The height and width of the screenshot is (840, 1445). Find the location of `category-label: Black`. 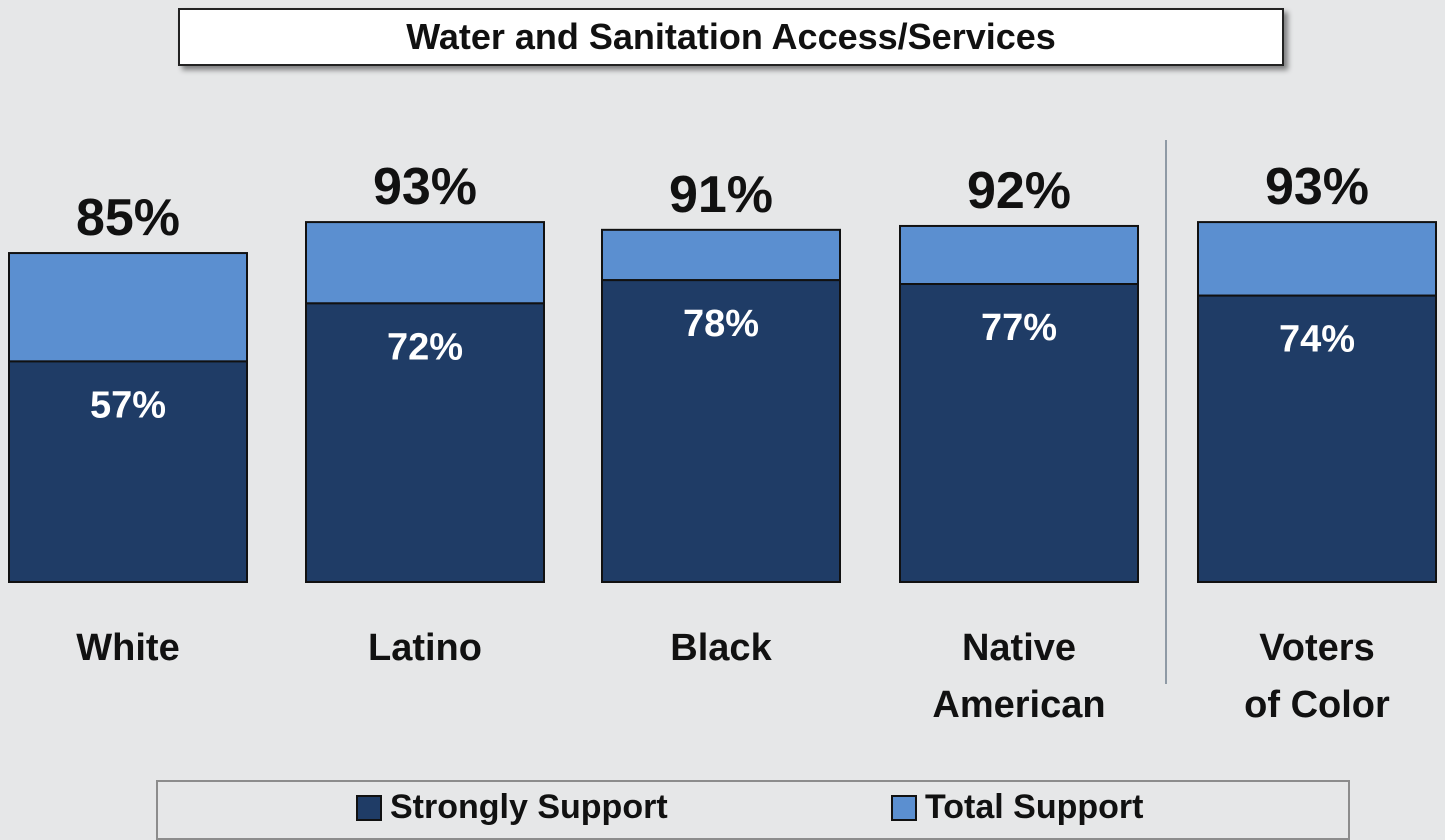

category-label: Black is located at coordinates (721, 648).